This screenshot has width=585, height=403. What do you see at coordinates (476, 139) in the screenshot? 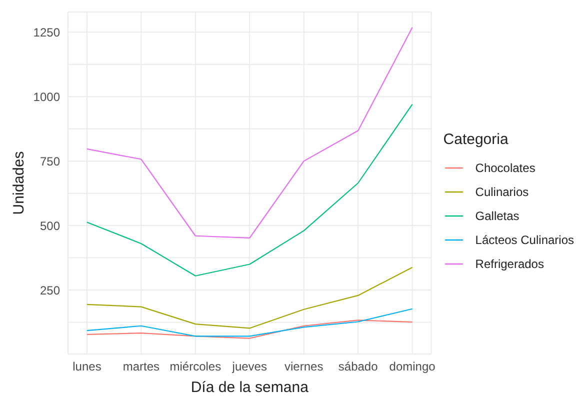
I see `legend-title: Categoria` at bounding box center [476, 139].